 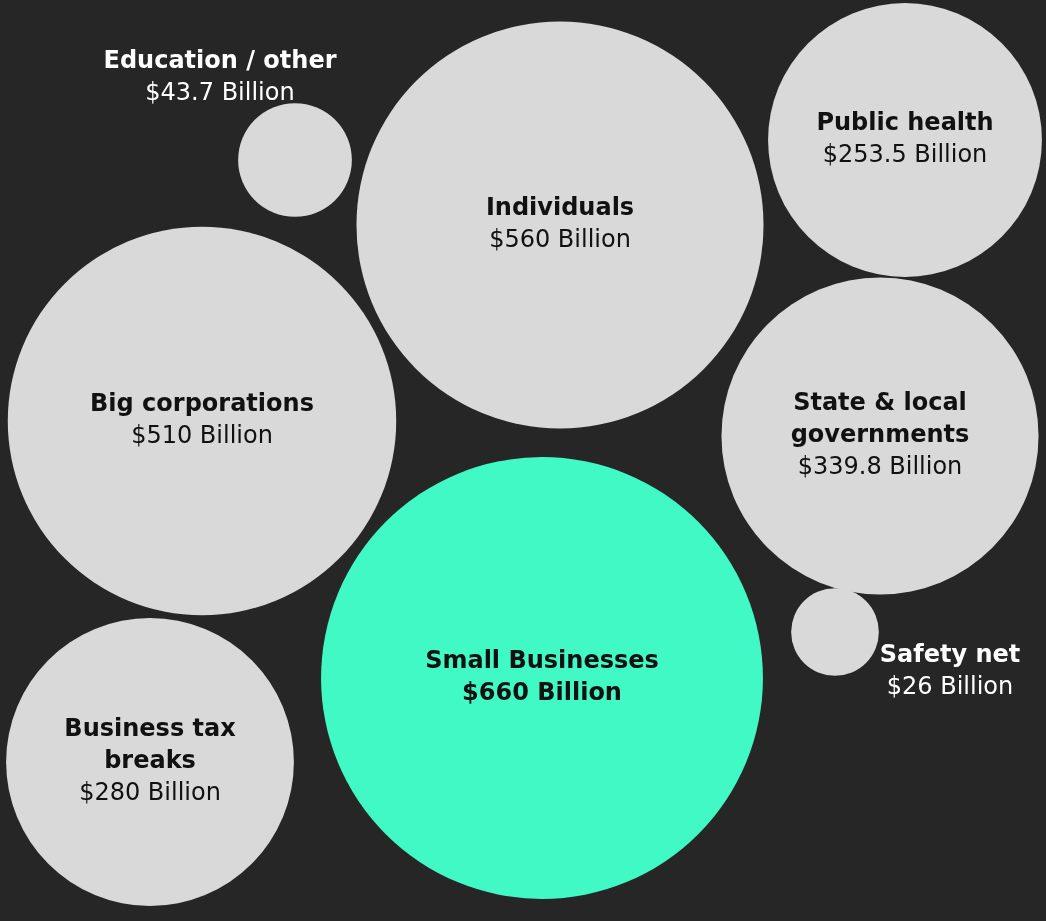 I want to click on category-label: Business tax breaks, so click(x=150, y=744).